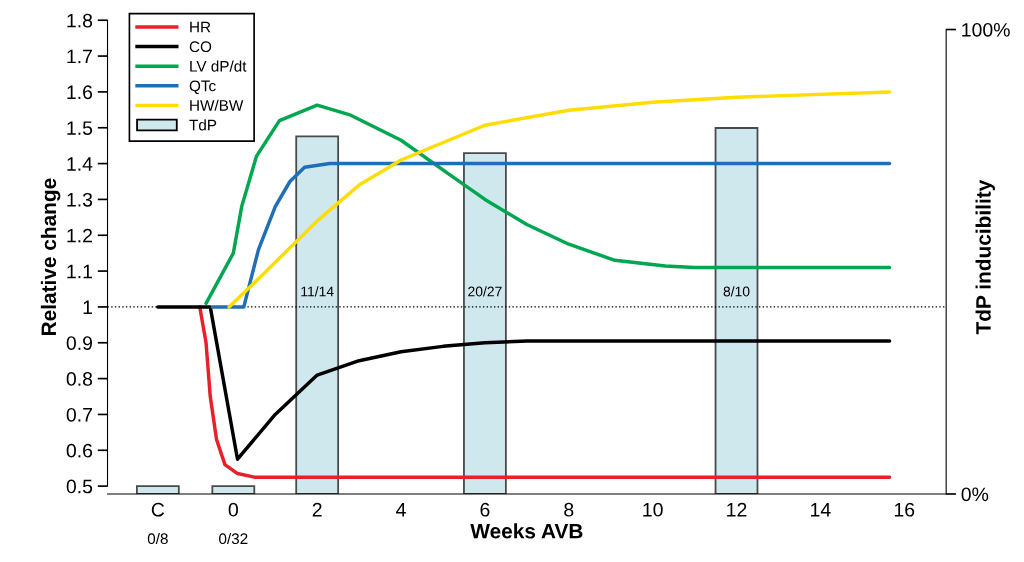 The height and width of the screenshot is (562, 1024). What do you see at coordinates (79, 271) in the screenshot?
I see `y-tick-label: 1.1` at bounding box center [79, 271].